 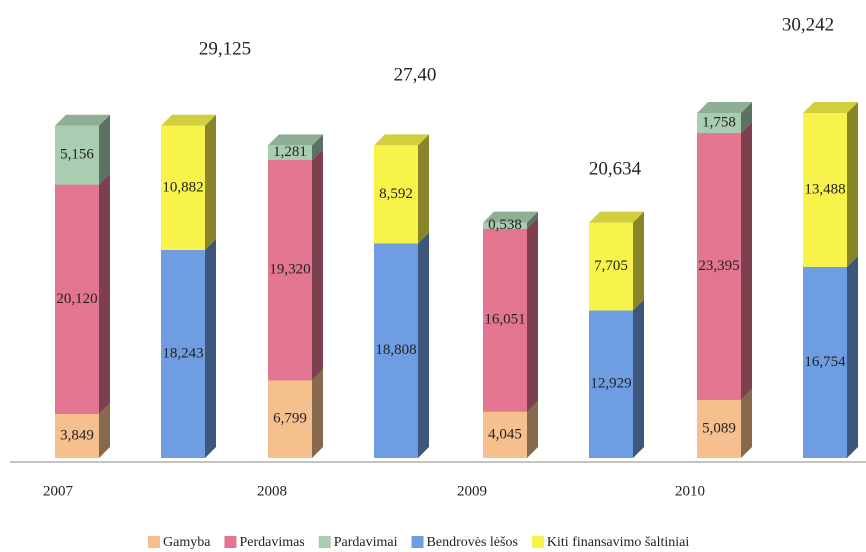 I want to click on value-label: 6,799, so click(x=290, y=419).